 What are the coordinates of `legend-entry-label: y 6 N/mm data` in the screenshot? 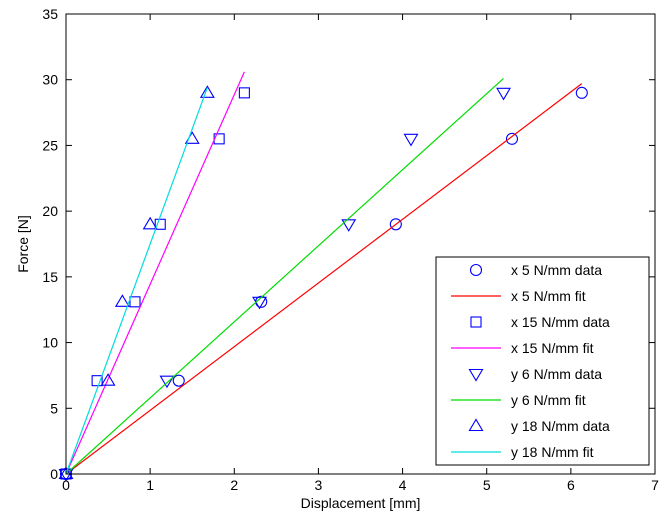 It's located at (556, 374).